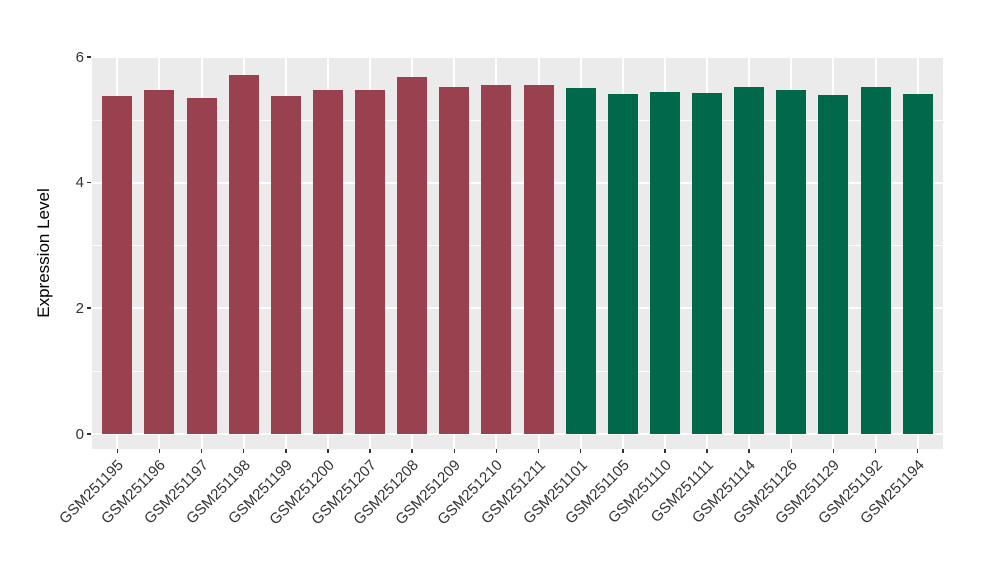 The height and width of the screenshot is (580, 1000). Describe the element at coordinates (749, 260) in the screenshot. I see `bar-GSM251114` at that location.